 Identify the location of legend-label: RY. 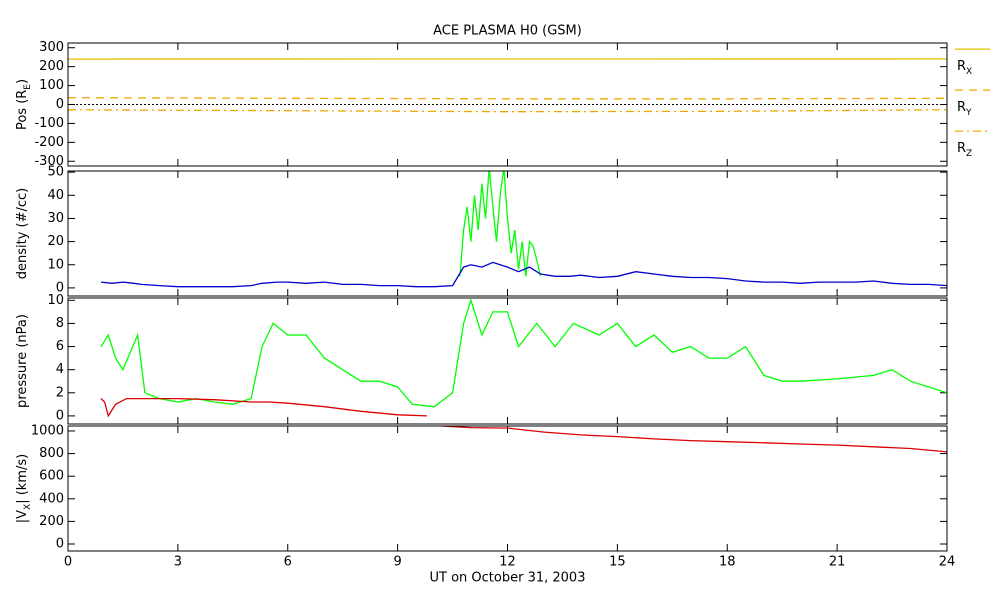
(964, 109).